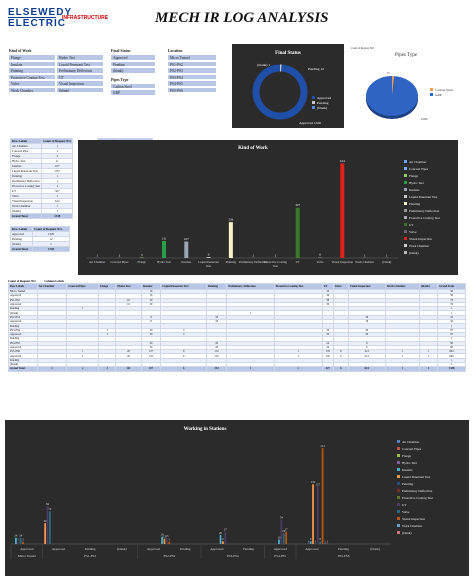 This screenshot has width=474, height=581. Describe the element at coordinates (54, 281) in the screenshot. I see `pivot-caption-right: Column Labels` at that location.